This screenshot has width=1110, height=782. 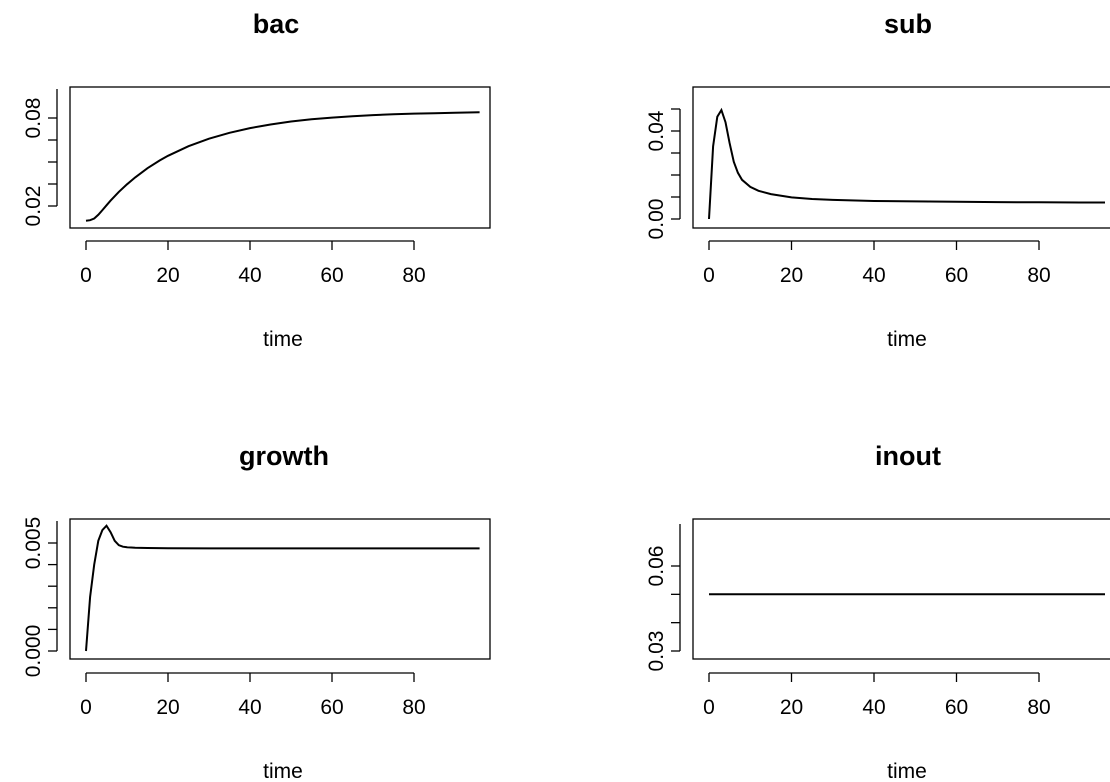 What do you see at coordinates (663, 598) in the screenshot?
I see `panel-inout-y-axis: 0.03 0.06` at bounding box center [663, 598].